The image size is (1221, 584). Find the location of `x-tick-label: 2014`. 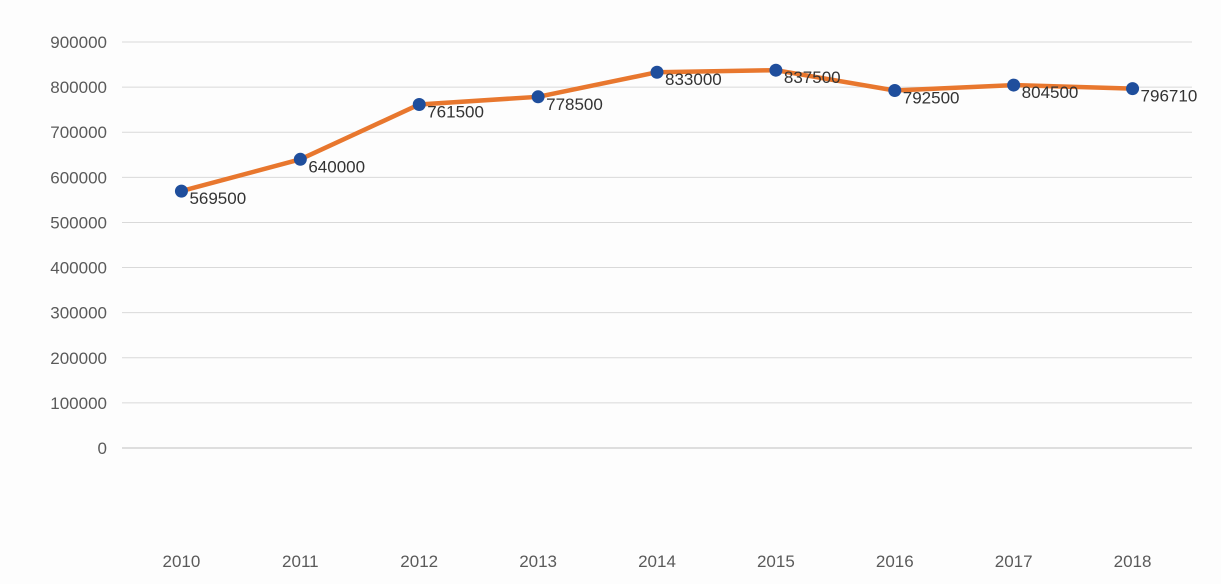

x-tick-label: 2014 is located at coordinates (657, 561).